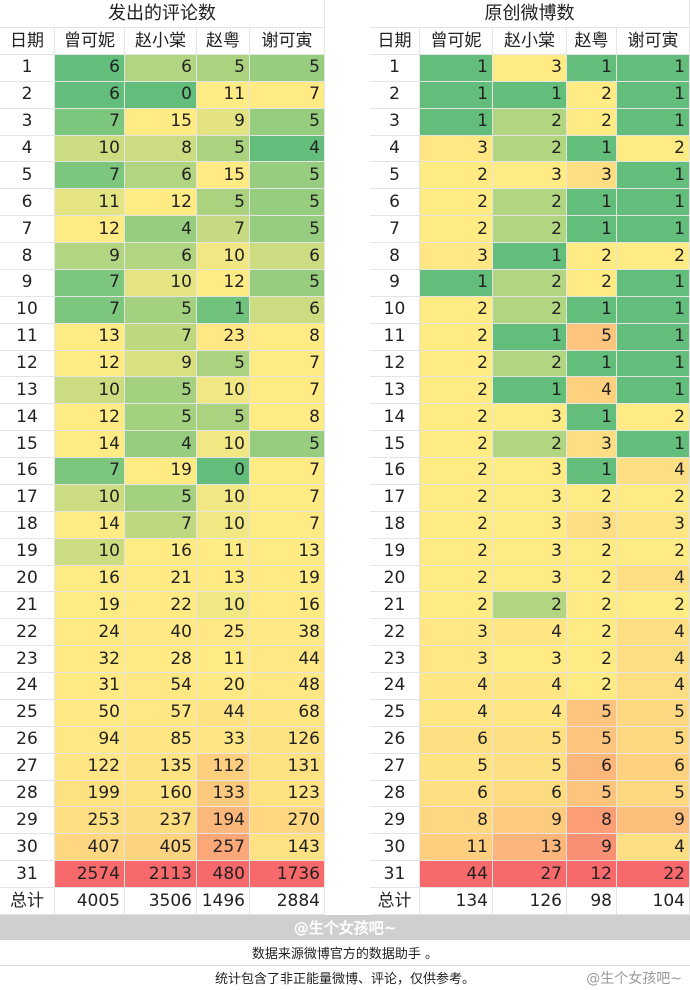 The width and height of the screenshot is (690, 990). Describe the element at coordinates (27, 256) in the screenshot. I see `date-cell: 8` at that location.